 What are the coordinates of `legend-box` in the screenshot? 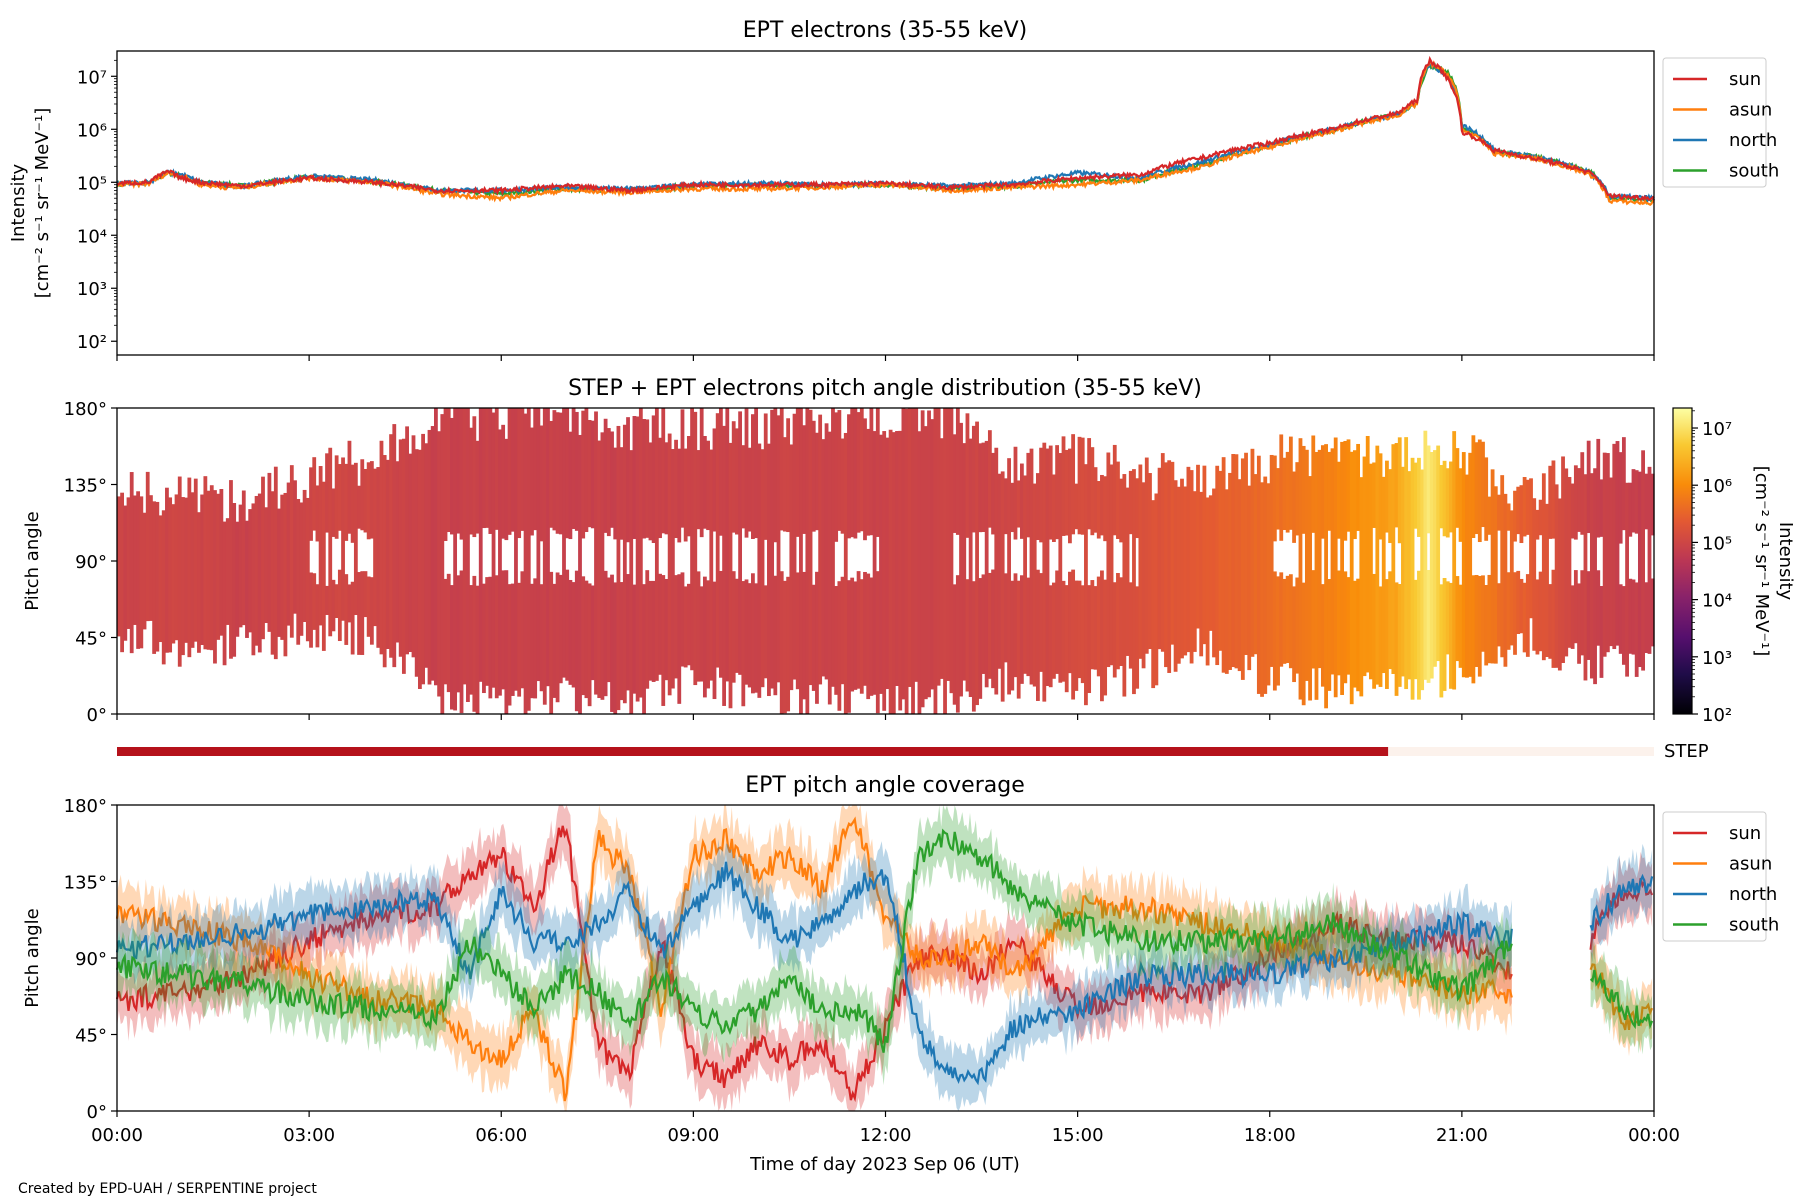 It's located at (1714, 122).